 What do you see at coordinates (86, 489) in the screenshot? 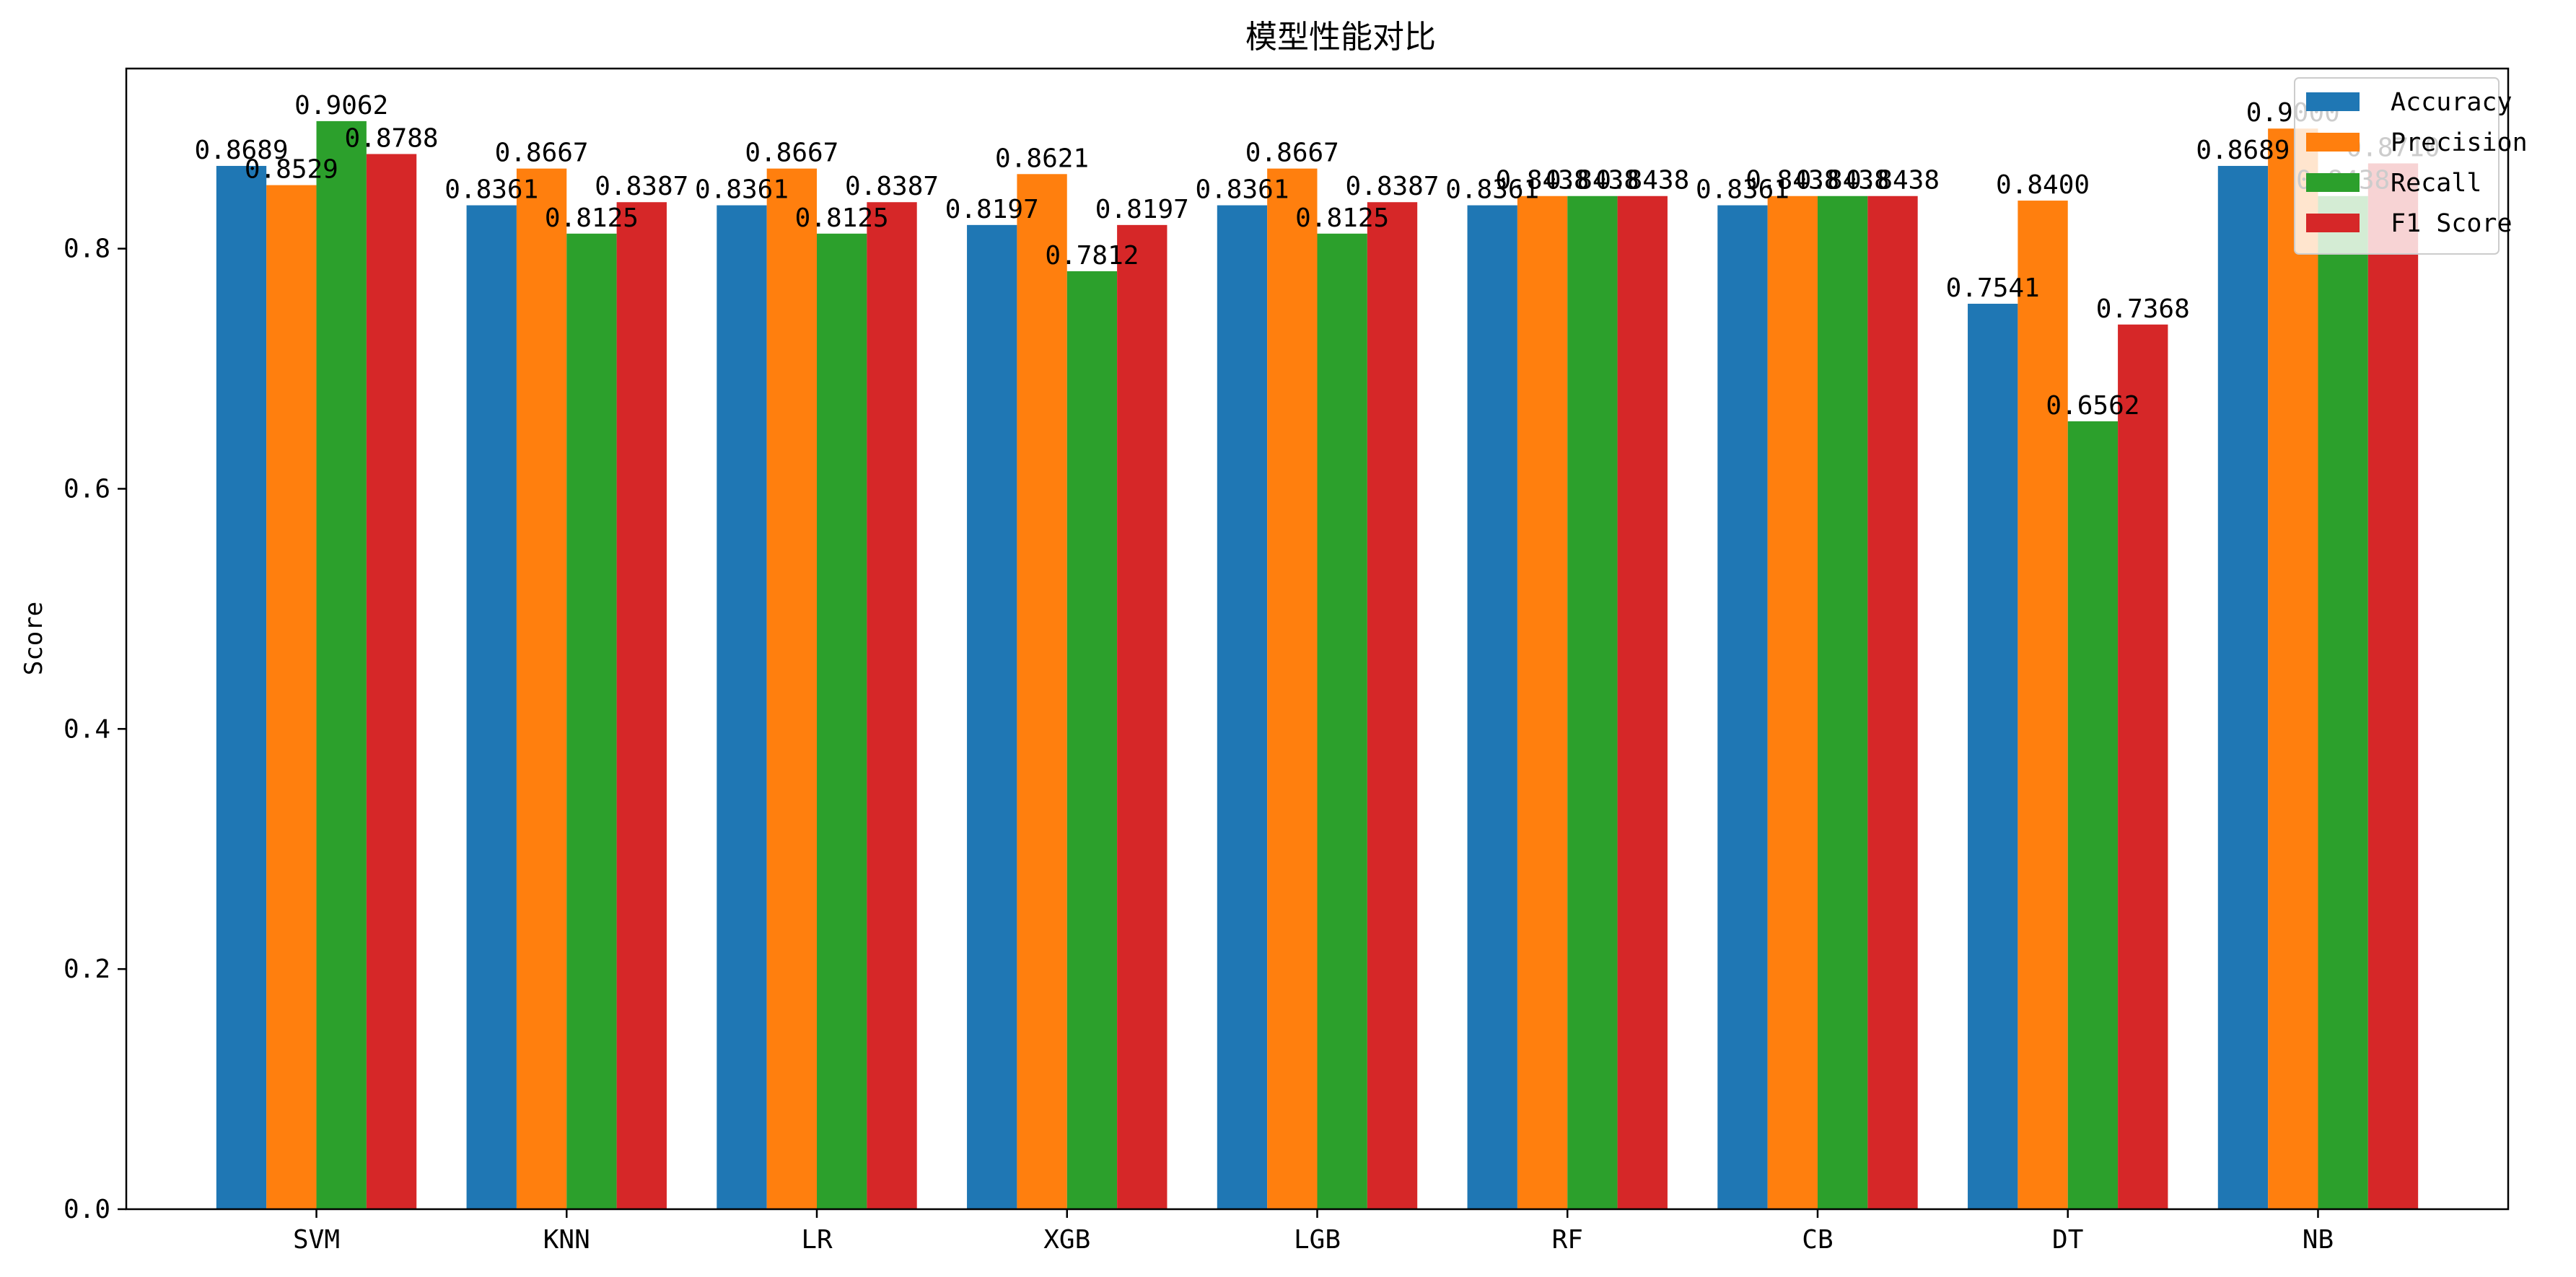
I see `y-tick-label: 0.6` at bounding box center [86, 489].